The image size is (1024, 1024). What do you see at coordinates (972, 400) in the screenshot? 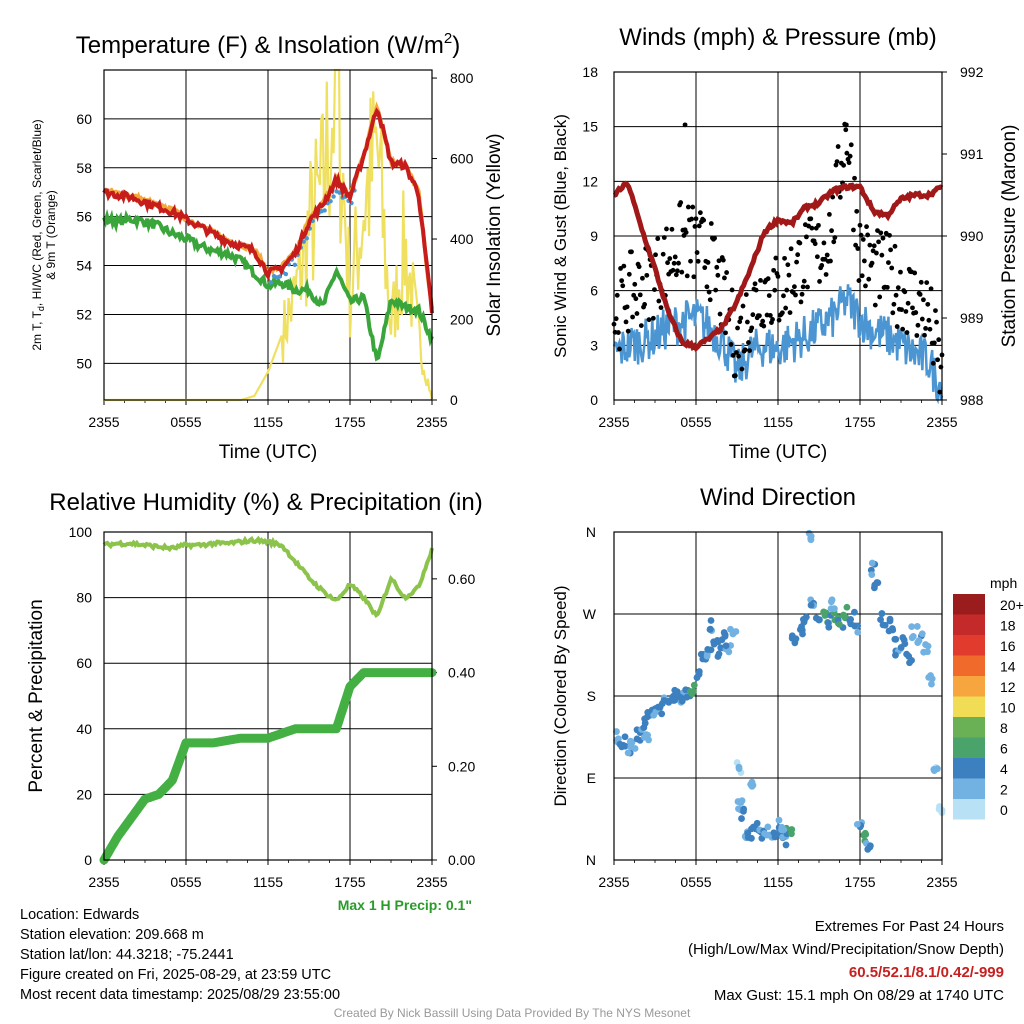
I see `pressure-y2-tick-label: 988` at bounding box center [972, 400].